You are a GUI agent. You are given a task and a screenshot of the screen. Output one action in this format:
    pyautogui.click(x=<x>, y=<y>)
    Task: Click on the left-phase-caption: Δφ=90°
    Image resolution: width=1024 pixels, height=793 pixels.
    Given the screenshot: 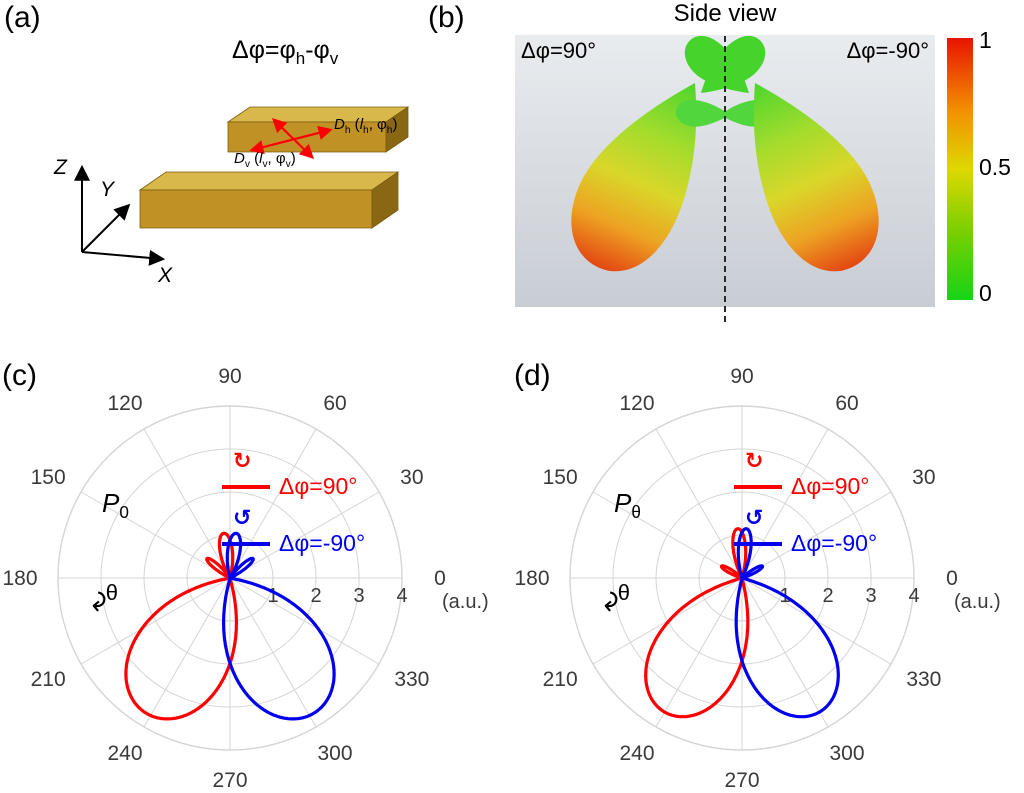 What is the action you would take?
    pyautogui.click(x=559, y=50)
    